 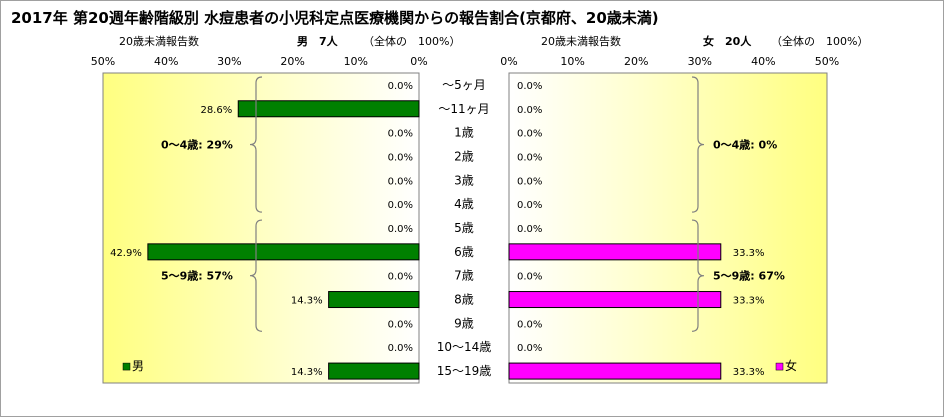 What do you see at coordinates (464, 252) in the screenshot?
I see `age-category-label: 6歳` at bounding box center [464, 252].